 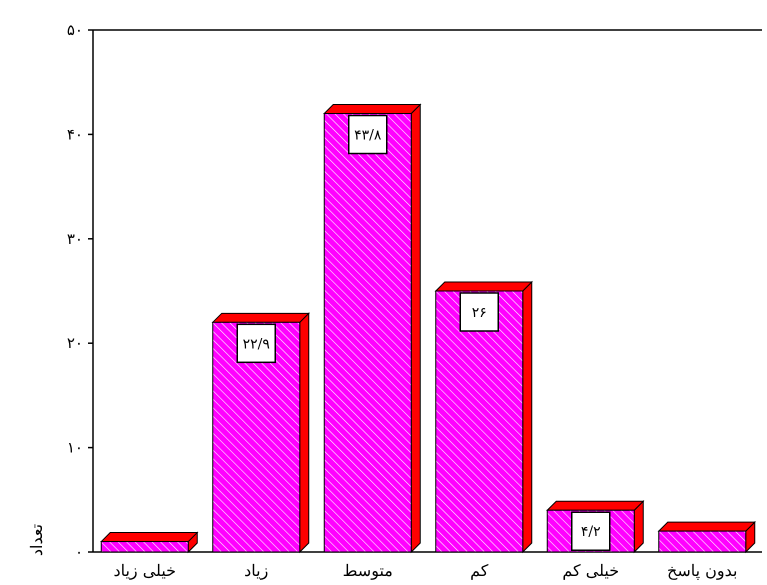 What do you see at coordinates (256, 570) in the screenshot?
I see `x-tick-label: زیاد` at bounding box center [256, 570].